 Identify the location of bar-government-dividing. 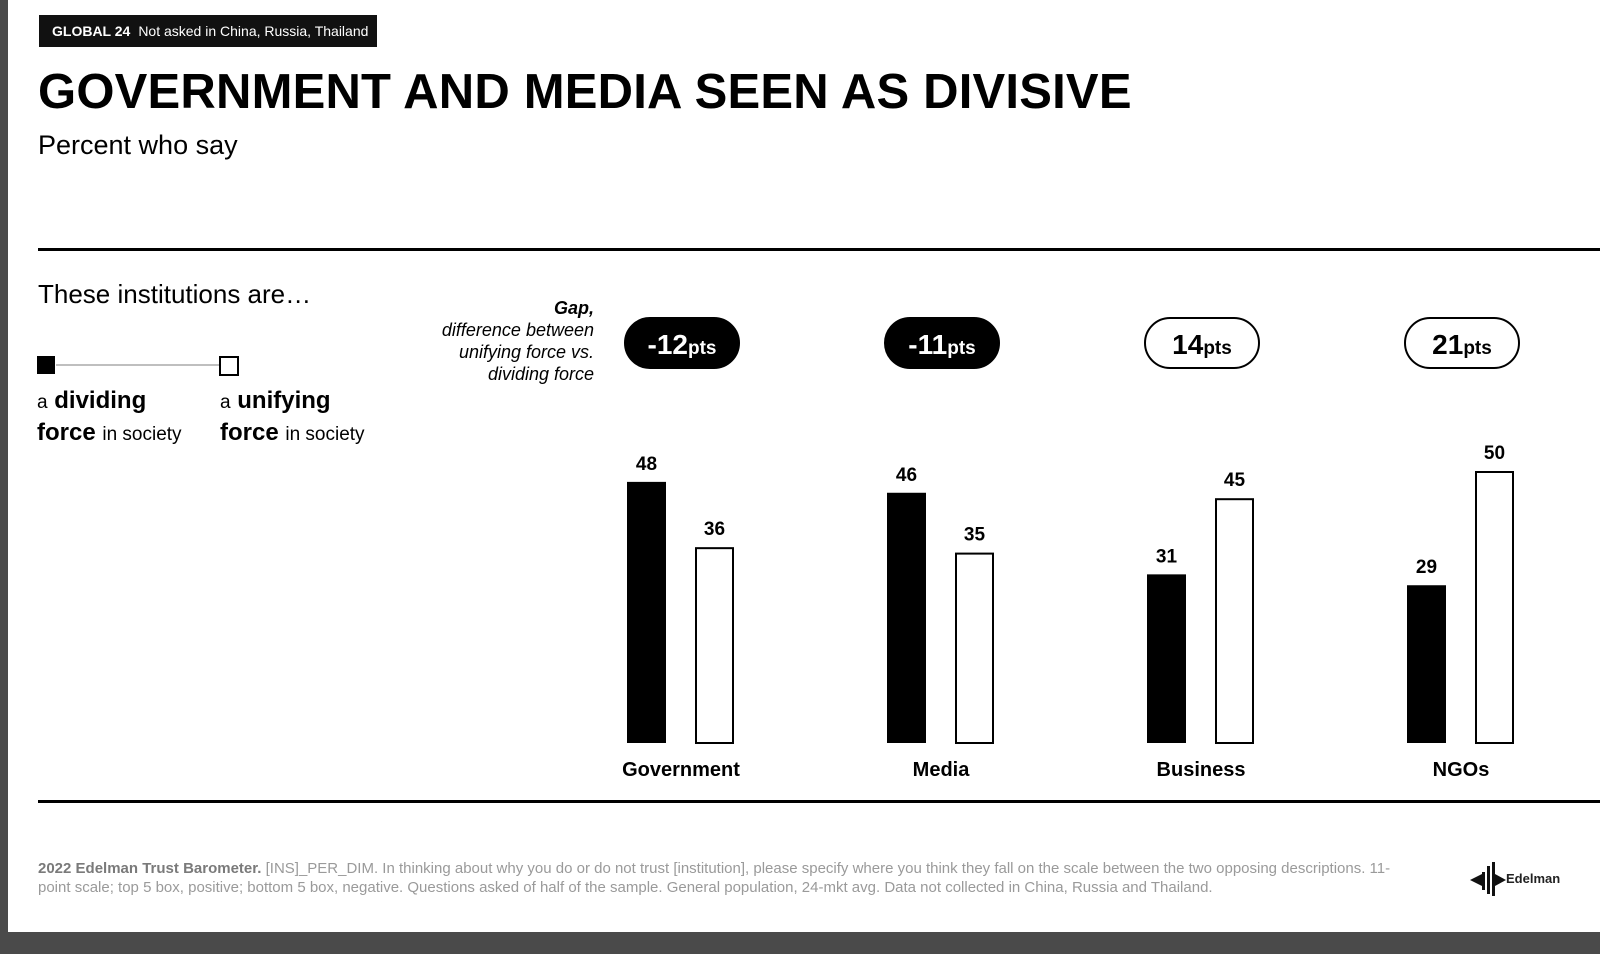
(646, 612).